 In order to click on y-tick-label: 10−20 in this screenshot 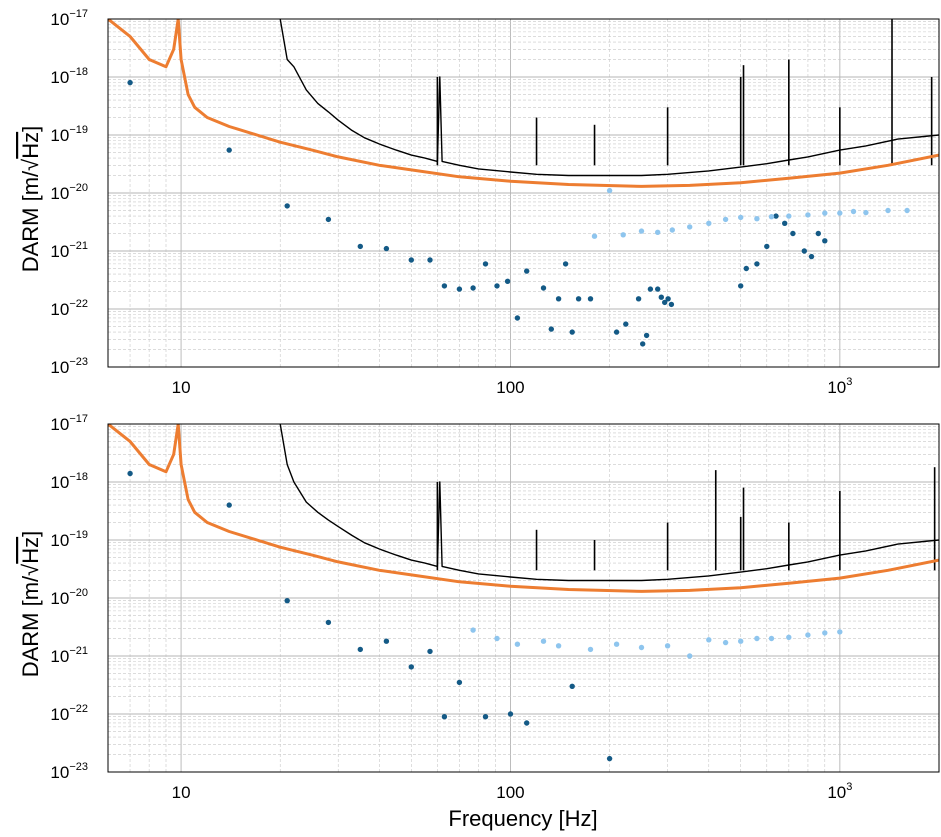, I will do `click(69, 192)`.